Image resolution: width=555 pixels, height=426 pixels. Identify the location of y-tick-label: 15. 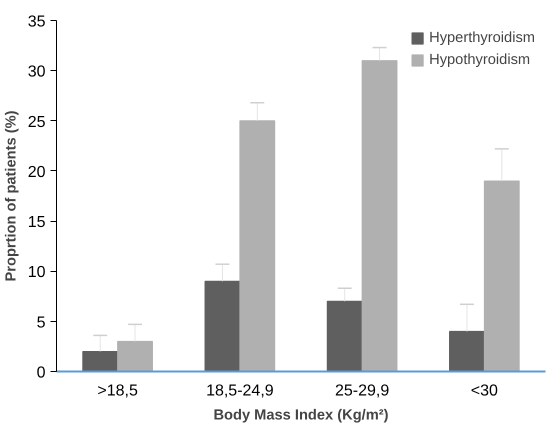
(37, 223).